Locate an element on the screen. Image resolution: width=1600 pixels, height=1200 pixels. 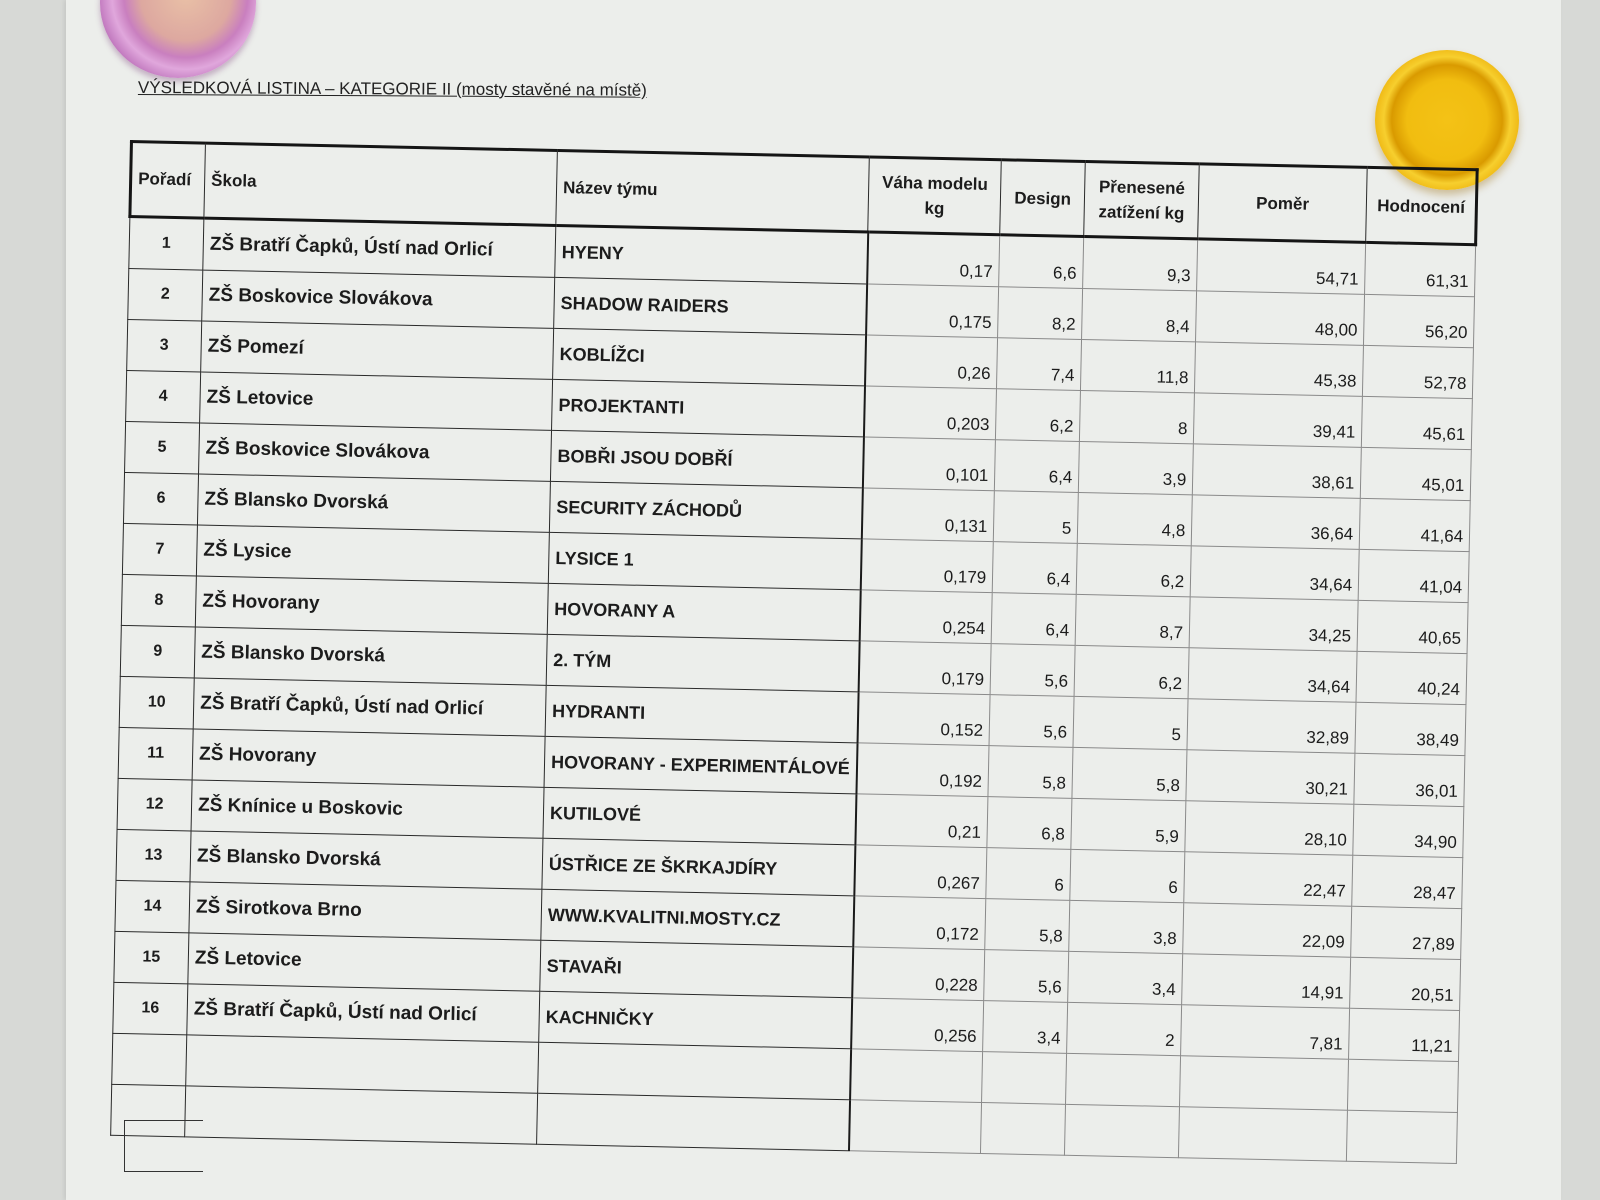
cell-ratio: 34,25 is located at coordinates (1274, 624).